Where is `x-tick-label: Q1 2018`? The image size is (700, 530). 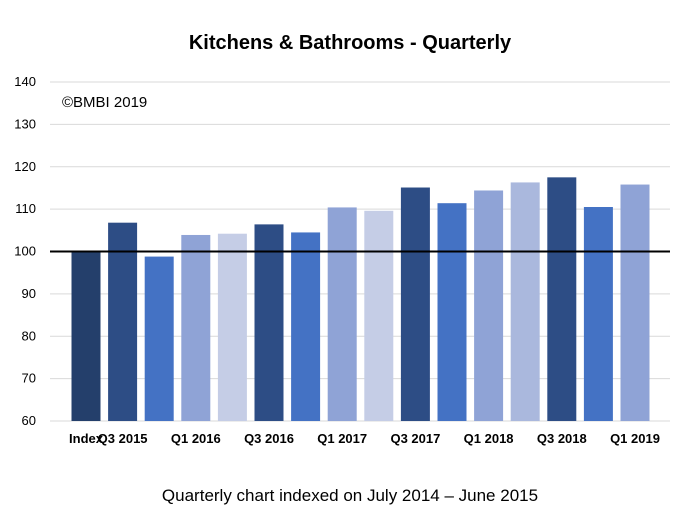 x-tick-label: Q1 2018 is located at coordinates (489, 438).